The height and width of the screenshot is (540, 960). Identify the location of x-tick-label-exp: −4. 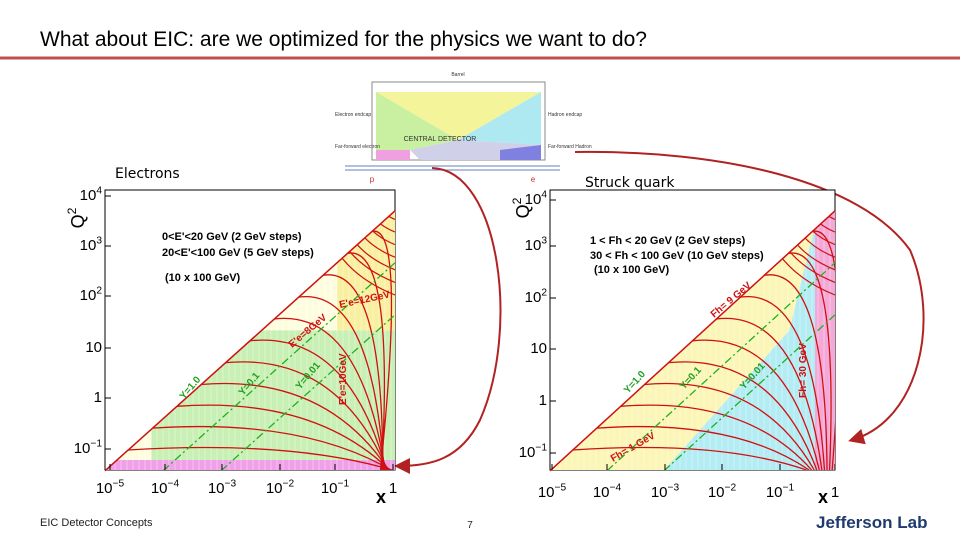
(174, 483).